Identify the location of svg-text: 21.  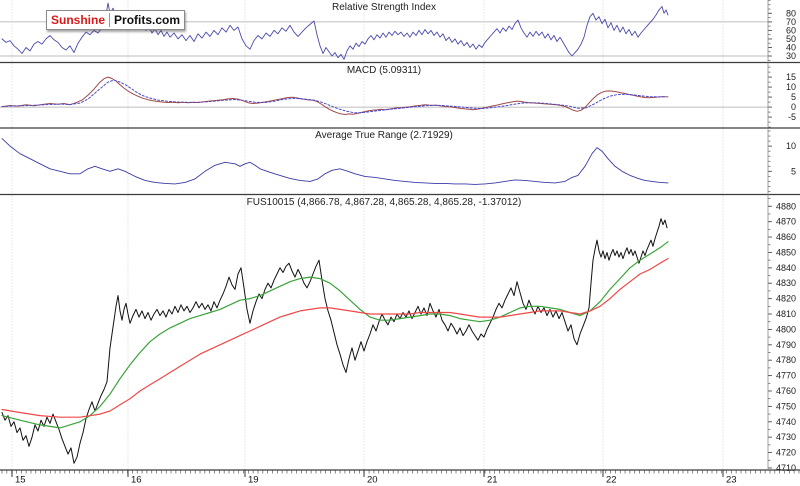
(492, 480).